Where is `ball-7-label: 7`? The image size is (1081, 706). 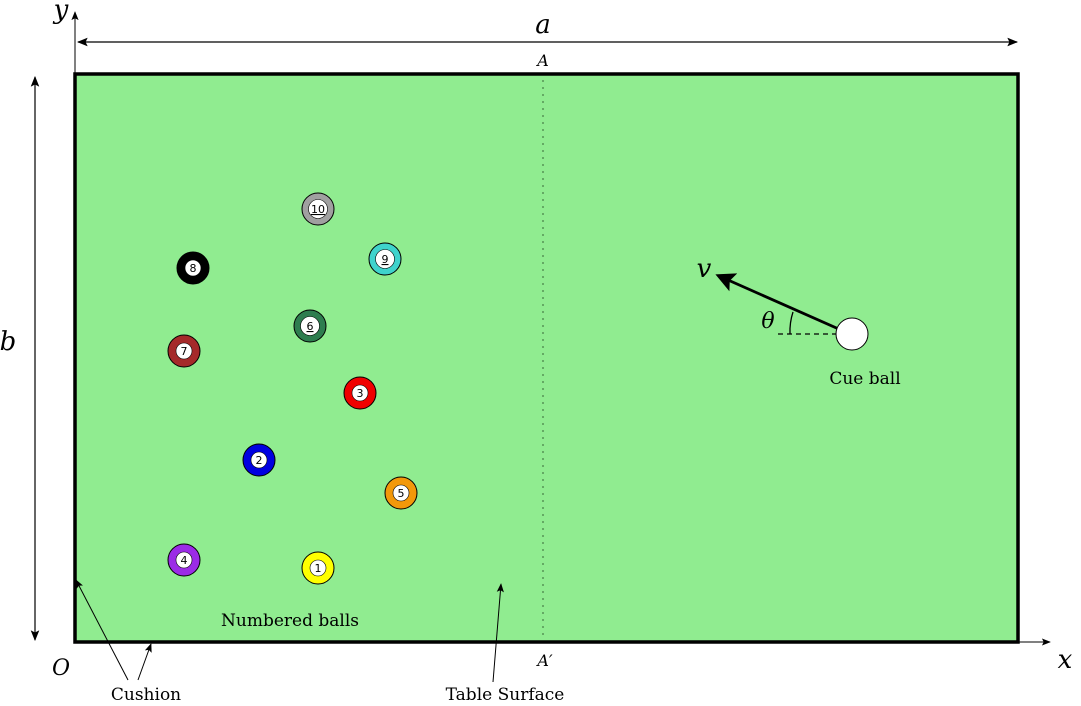
ball-7-label: 7 is located at coordinates (184, 351).